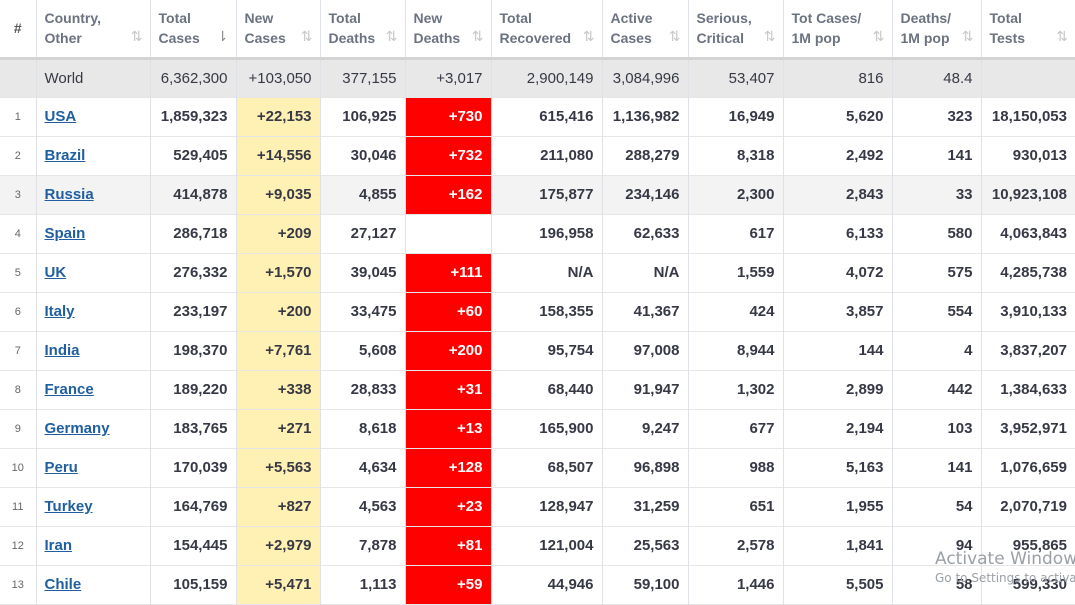  Describe the element at coordinates (547, 30) in the screenshot. I see `column-header-total-recovered: Total Recovered ⇅` at that location.